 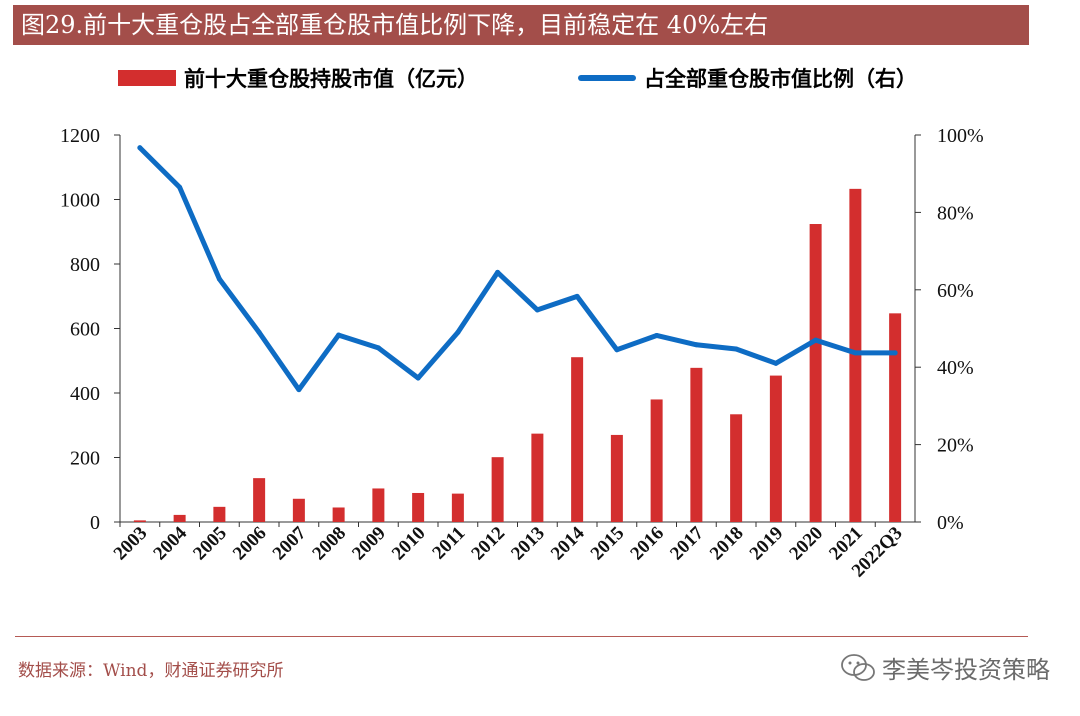 I want to click on right-tick-label: 40%, so click(x=955, y=368).